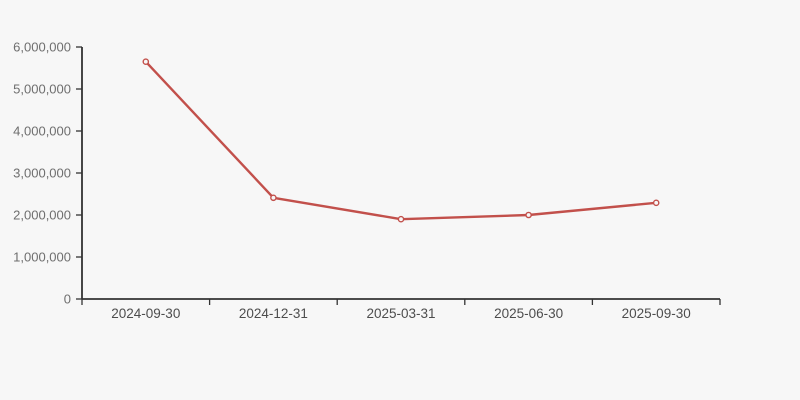  What do you see at coordinates (273, 313) in the screenshot?
I see `x-axis-tick-label: 2024-12-31` at bounding box center [273, 313].